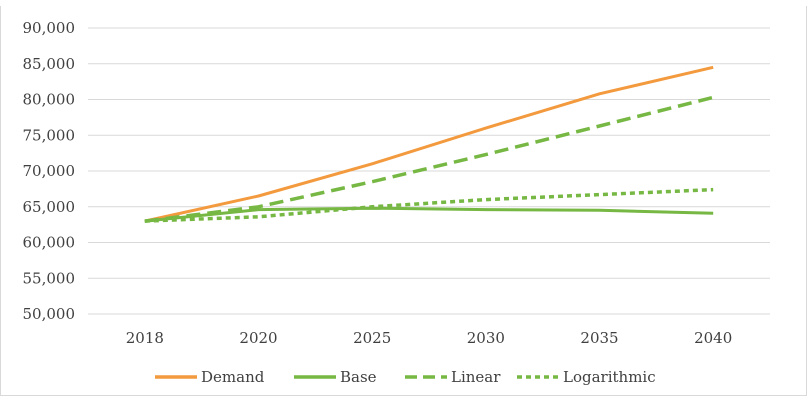 This screenshot has width=808, height=401. Describe the element at coordinates (49, 64) in the screenshot. I see `y-tick-label: 85,000` at that location.